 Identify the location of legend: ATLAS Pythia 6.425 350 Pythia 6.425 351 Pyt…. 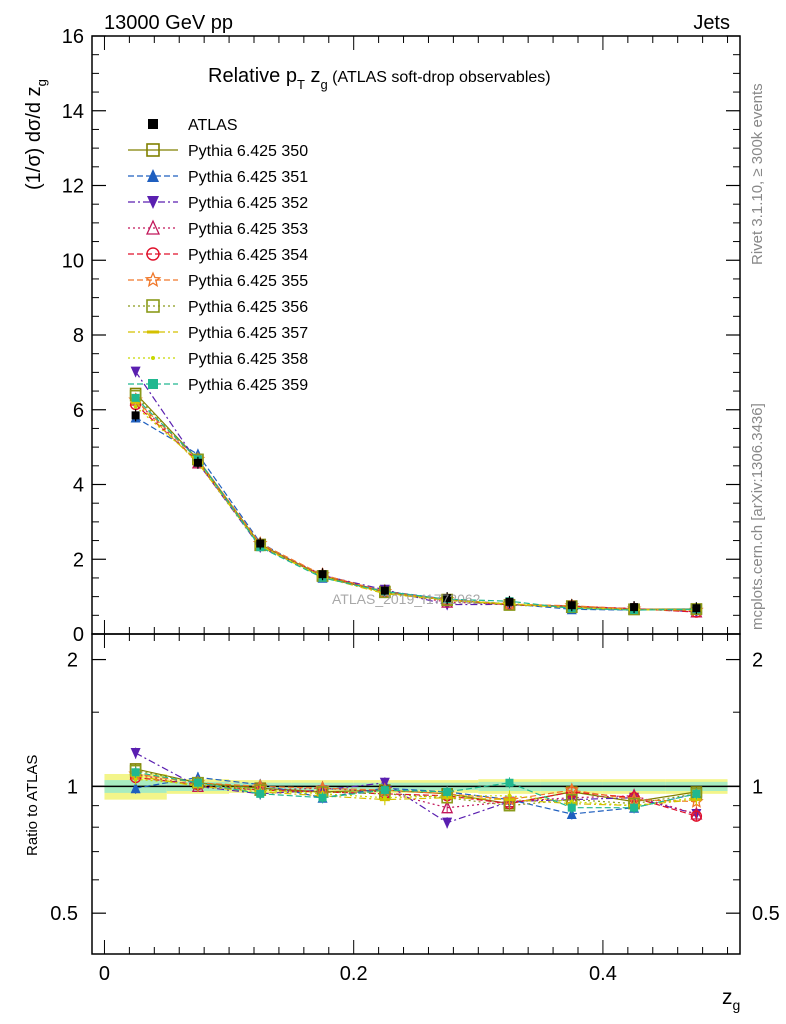
(218, 255).